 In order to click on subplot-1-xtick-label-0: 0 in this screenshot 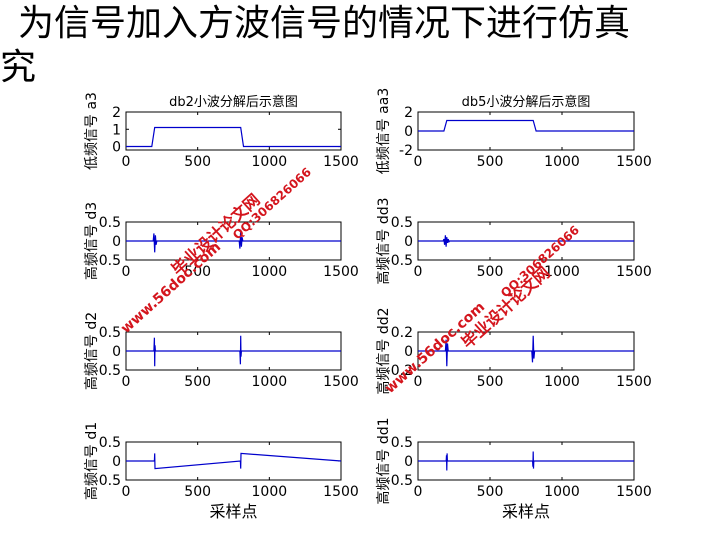, I will do `click(126, 162)`.